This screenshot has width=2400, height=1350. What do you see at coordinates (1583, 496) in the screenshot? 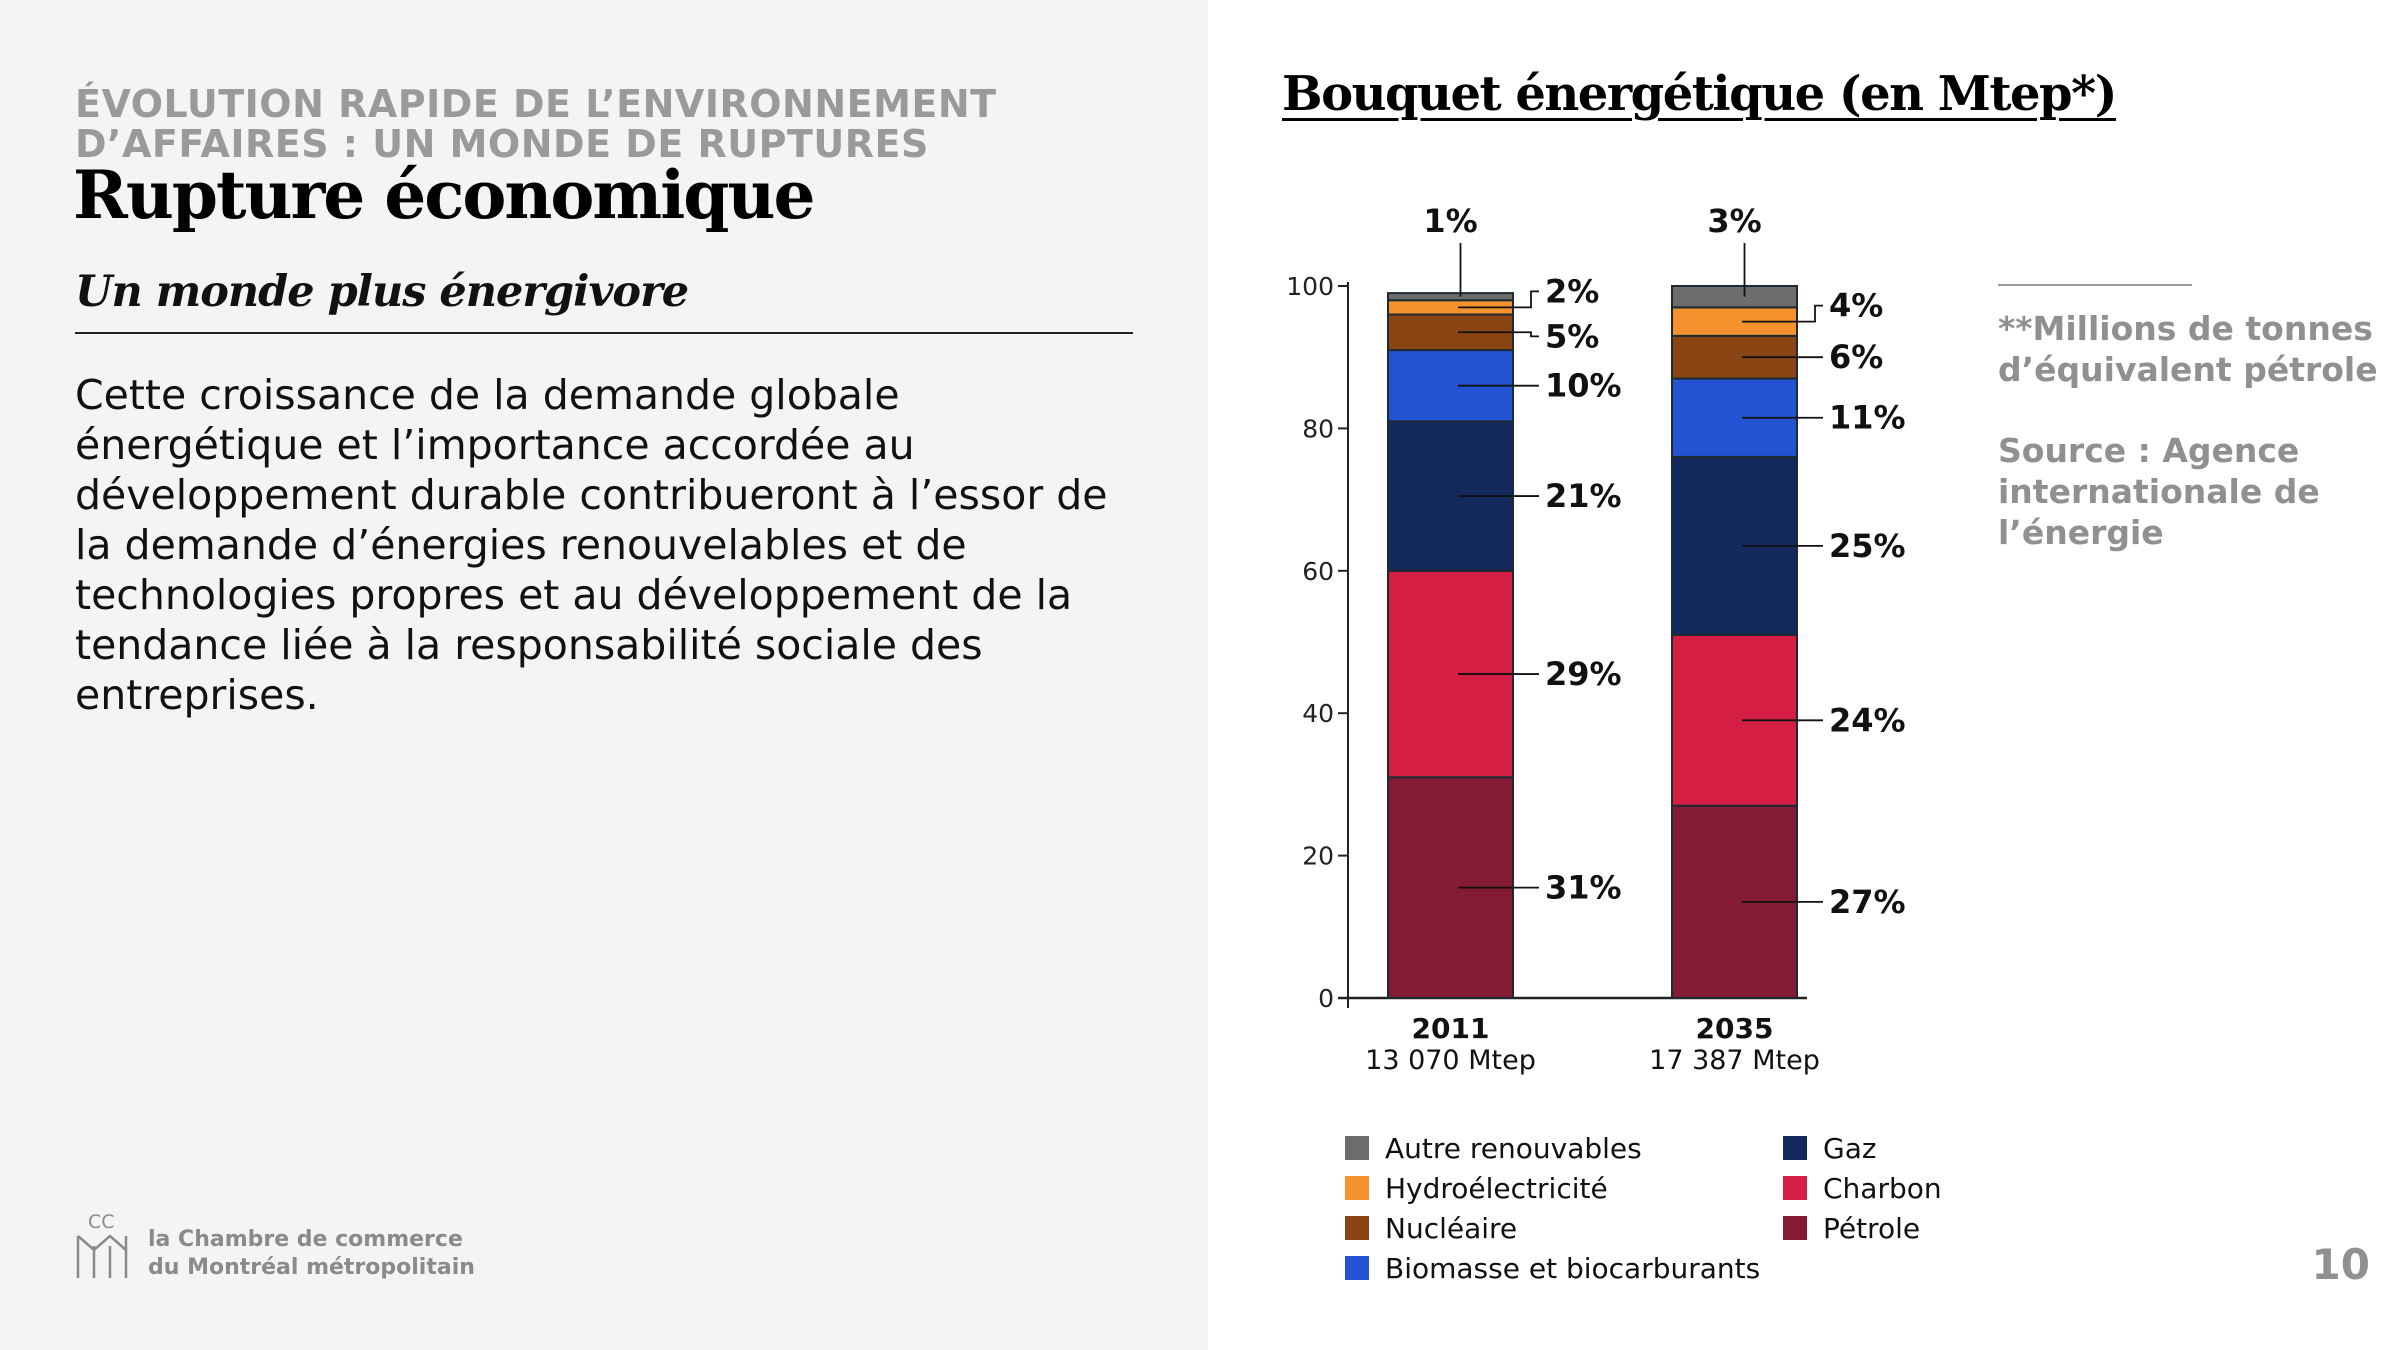
I see `data-label: 21%` at bounding box center [1583, 496].